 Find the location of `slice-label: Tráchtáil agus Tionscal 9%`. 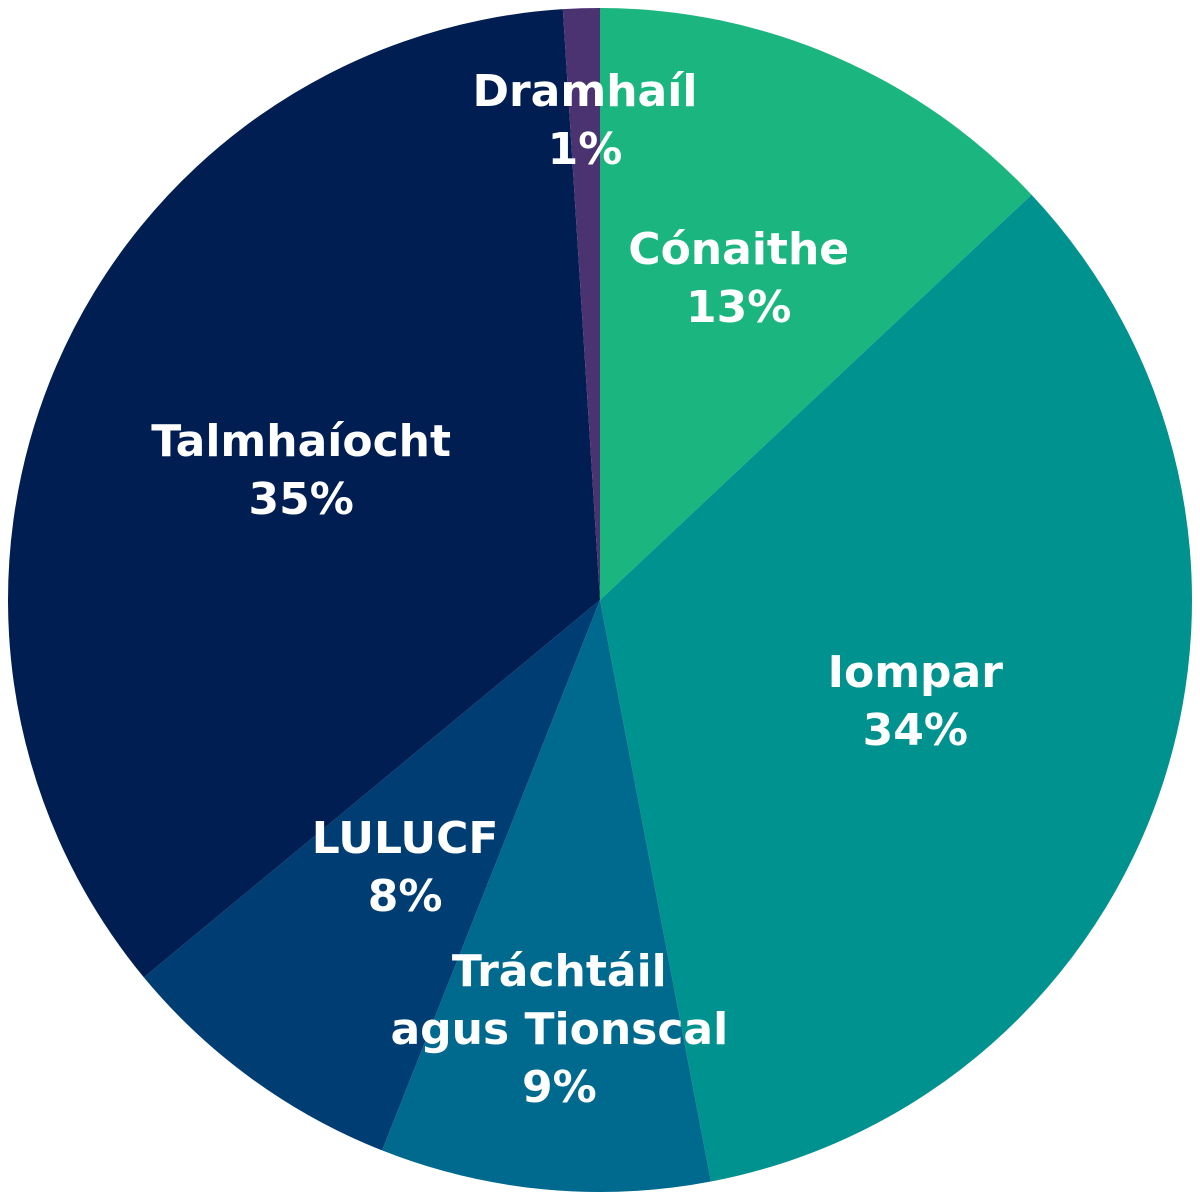

slice-label: Tráchtáil agus Tionscal 9% is located at coordinates (559, 1030).